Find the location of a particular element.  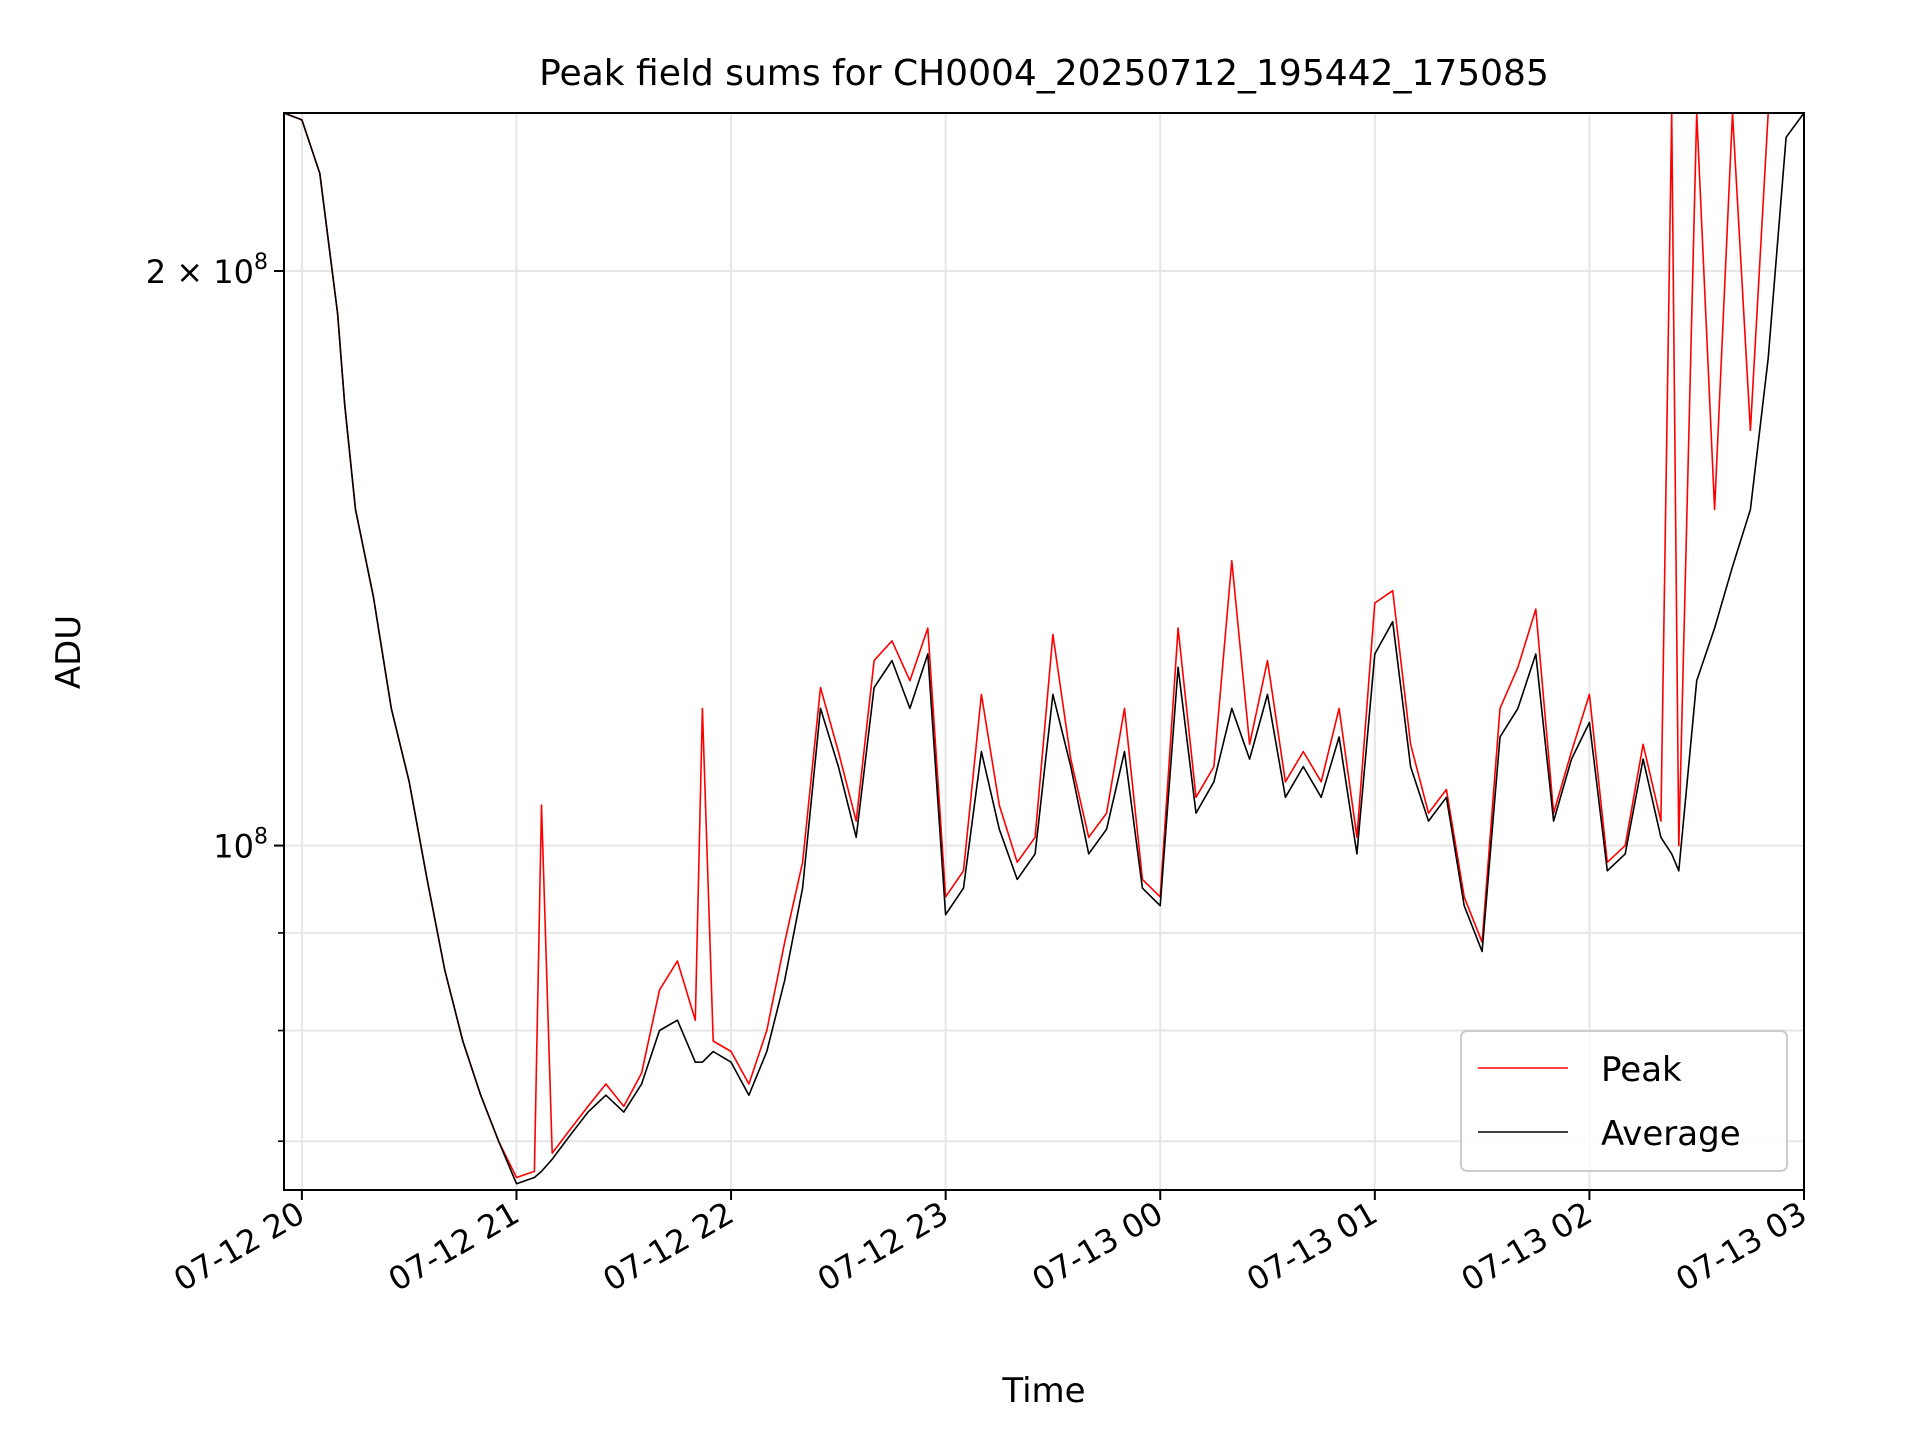

legend-box is located at coordinates (1624, 1101).